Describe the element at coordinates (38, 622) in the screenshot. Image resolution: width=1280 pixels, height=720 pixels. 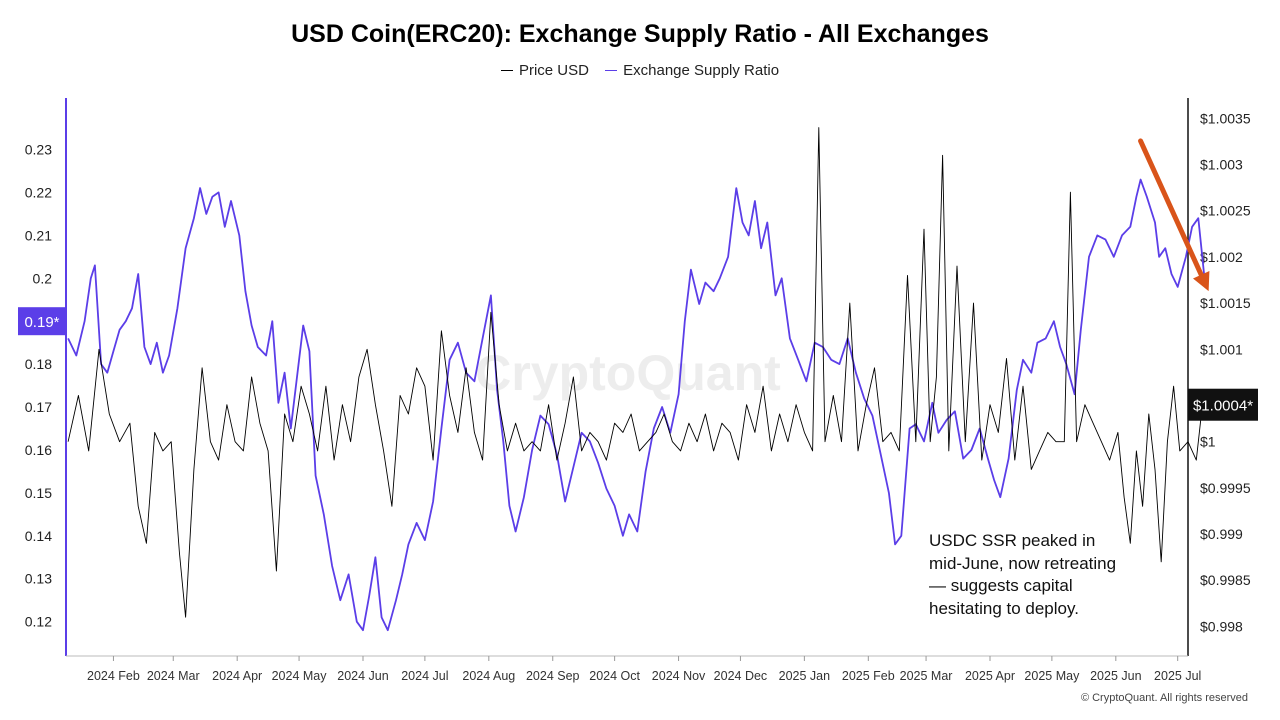
I see `y-left-tick-label: 0.12` at that location.